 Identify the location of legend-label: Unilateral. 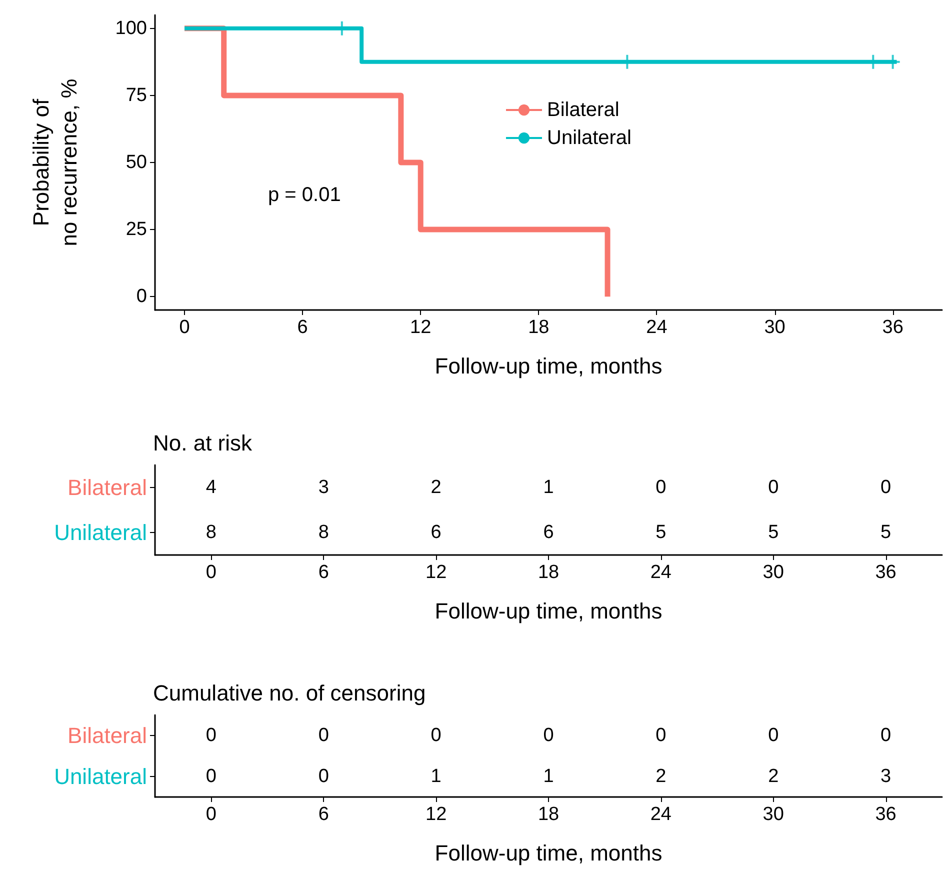
(589, 138).